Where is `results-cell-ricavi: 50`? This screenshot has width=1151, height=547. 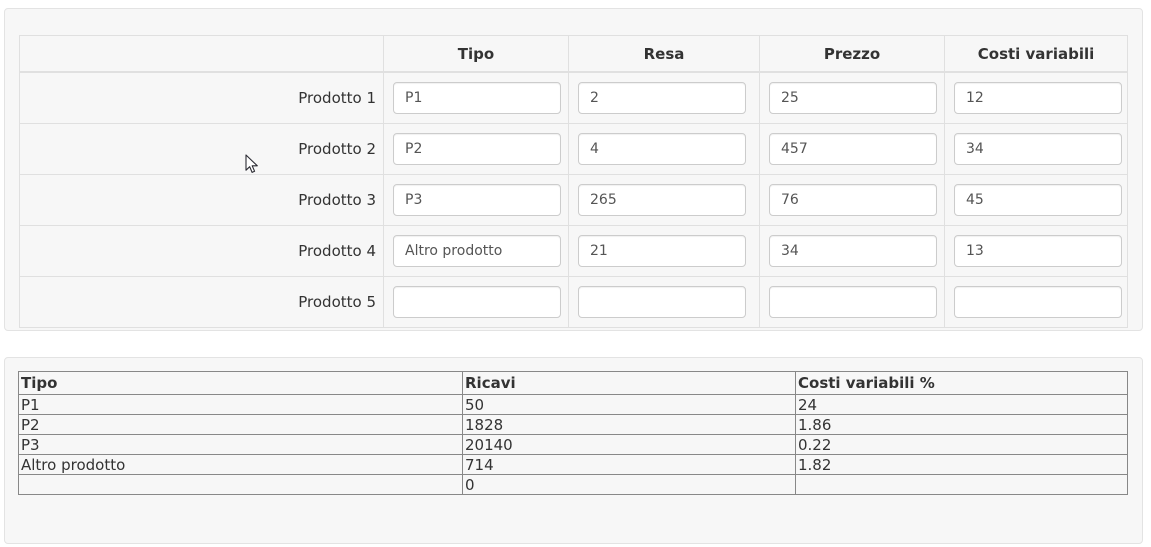 results-cell-ricavi: 50 is located at coordinates (629, 404).